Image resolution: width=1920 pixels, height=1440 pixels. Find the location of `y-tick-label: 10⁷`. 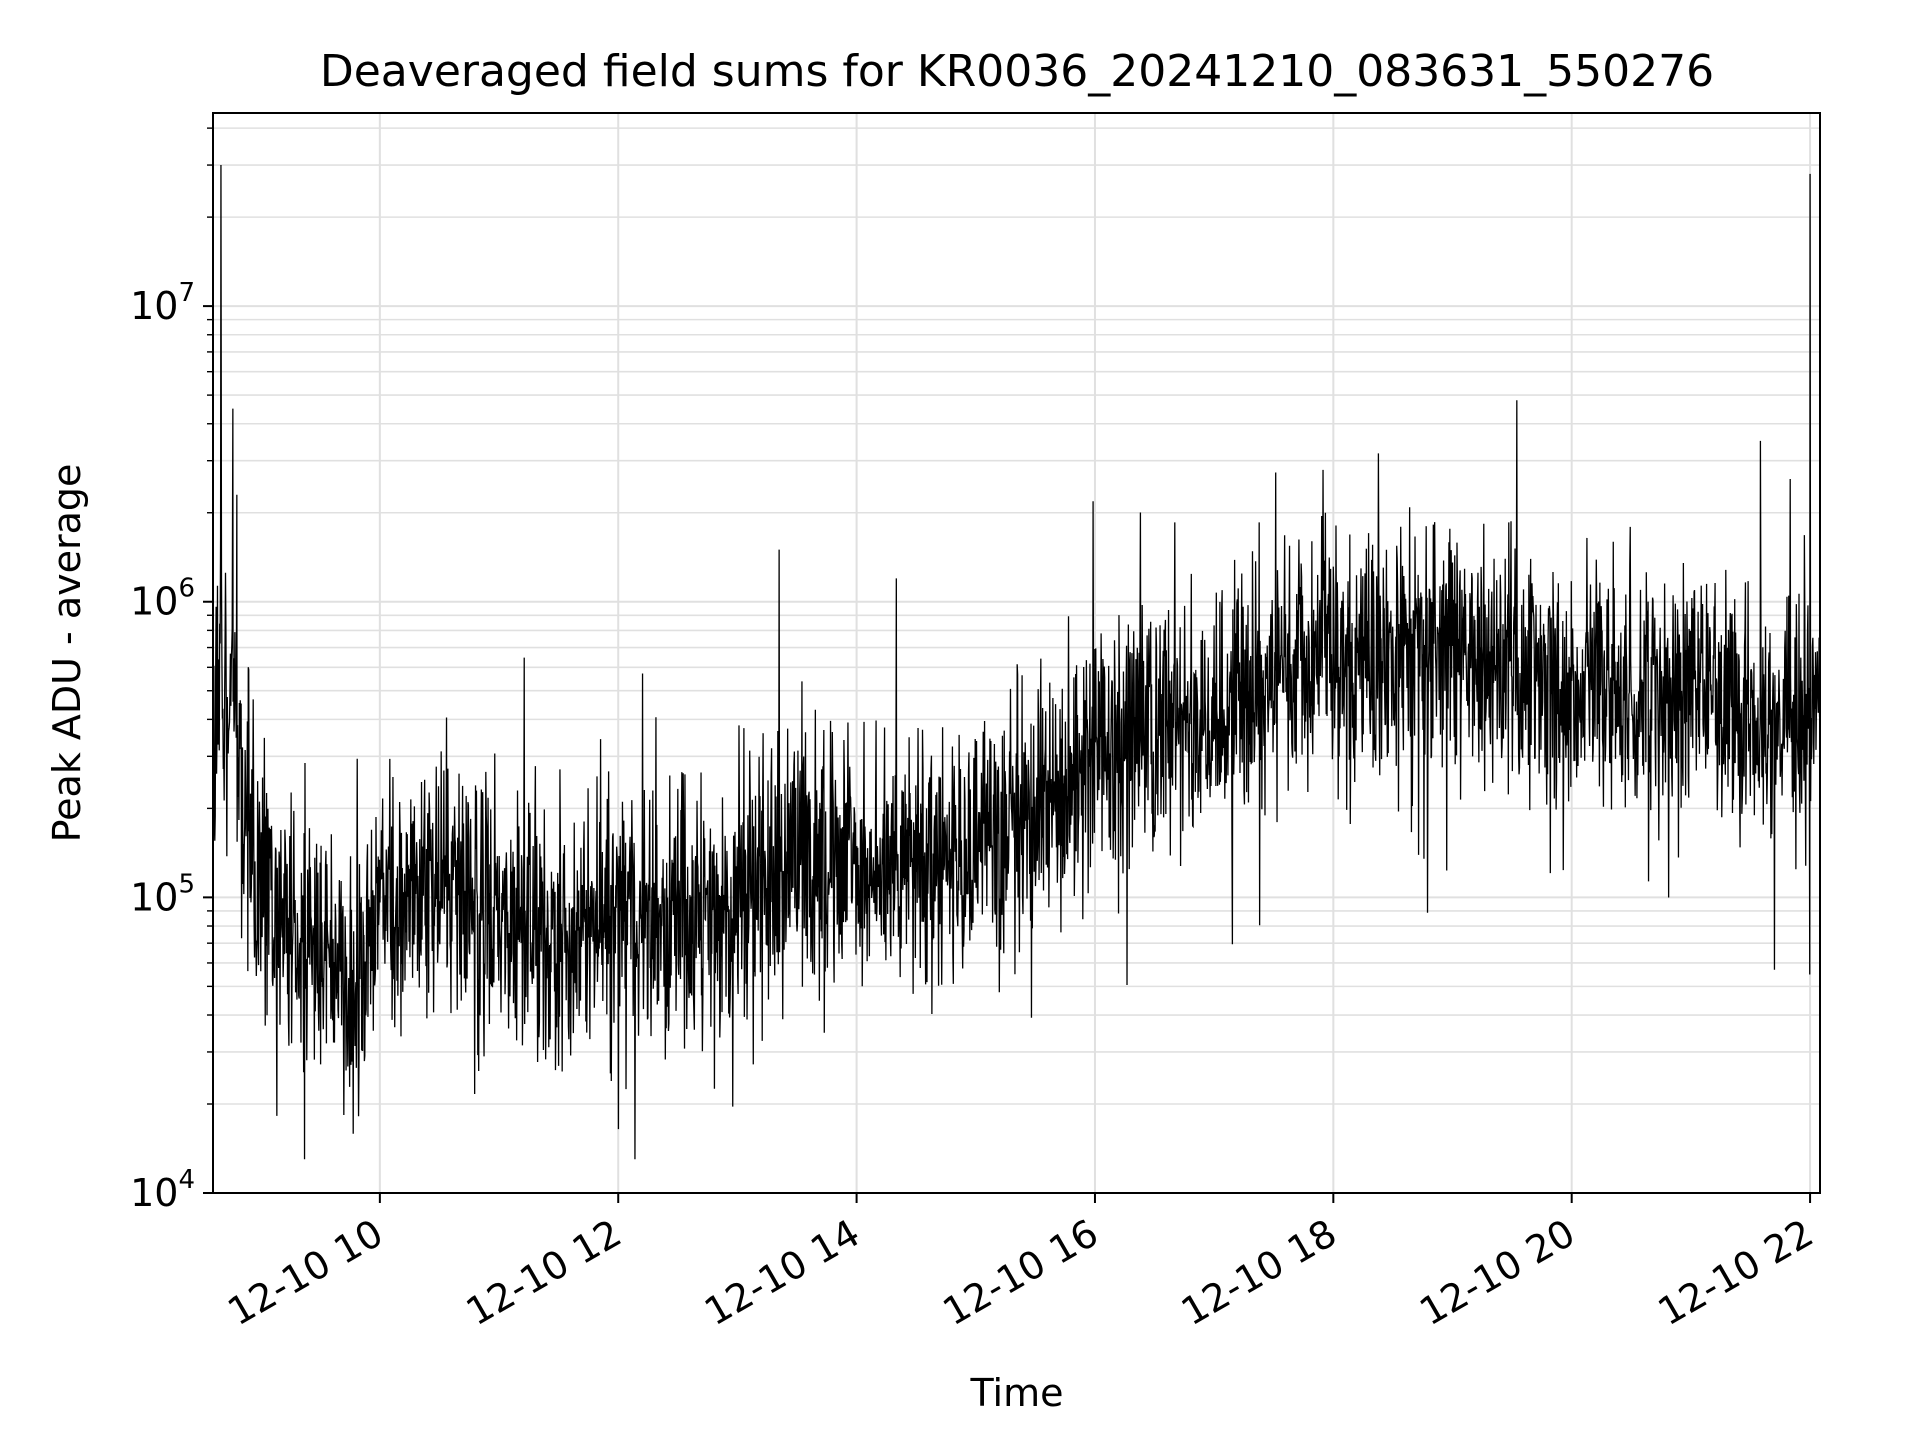

y-tick-label: 10⁷ is located at coordinates (162, 303).